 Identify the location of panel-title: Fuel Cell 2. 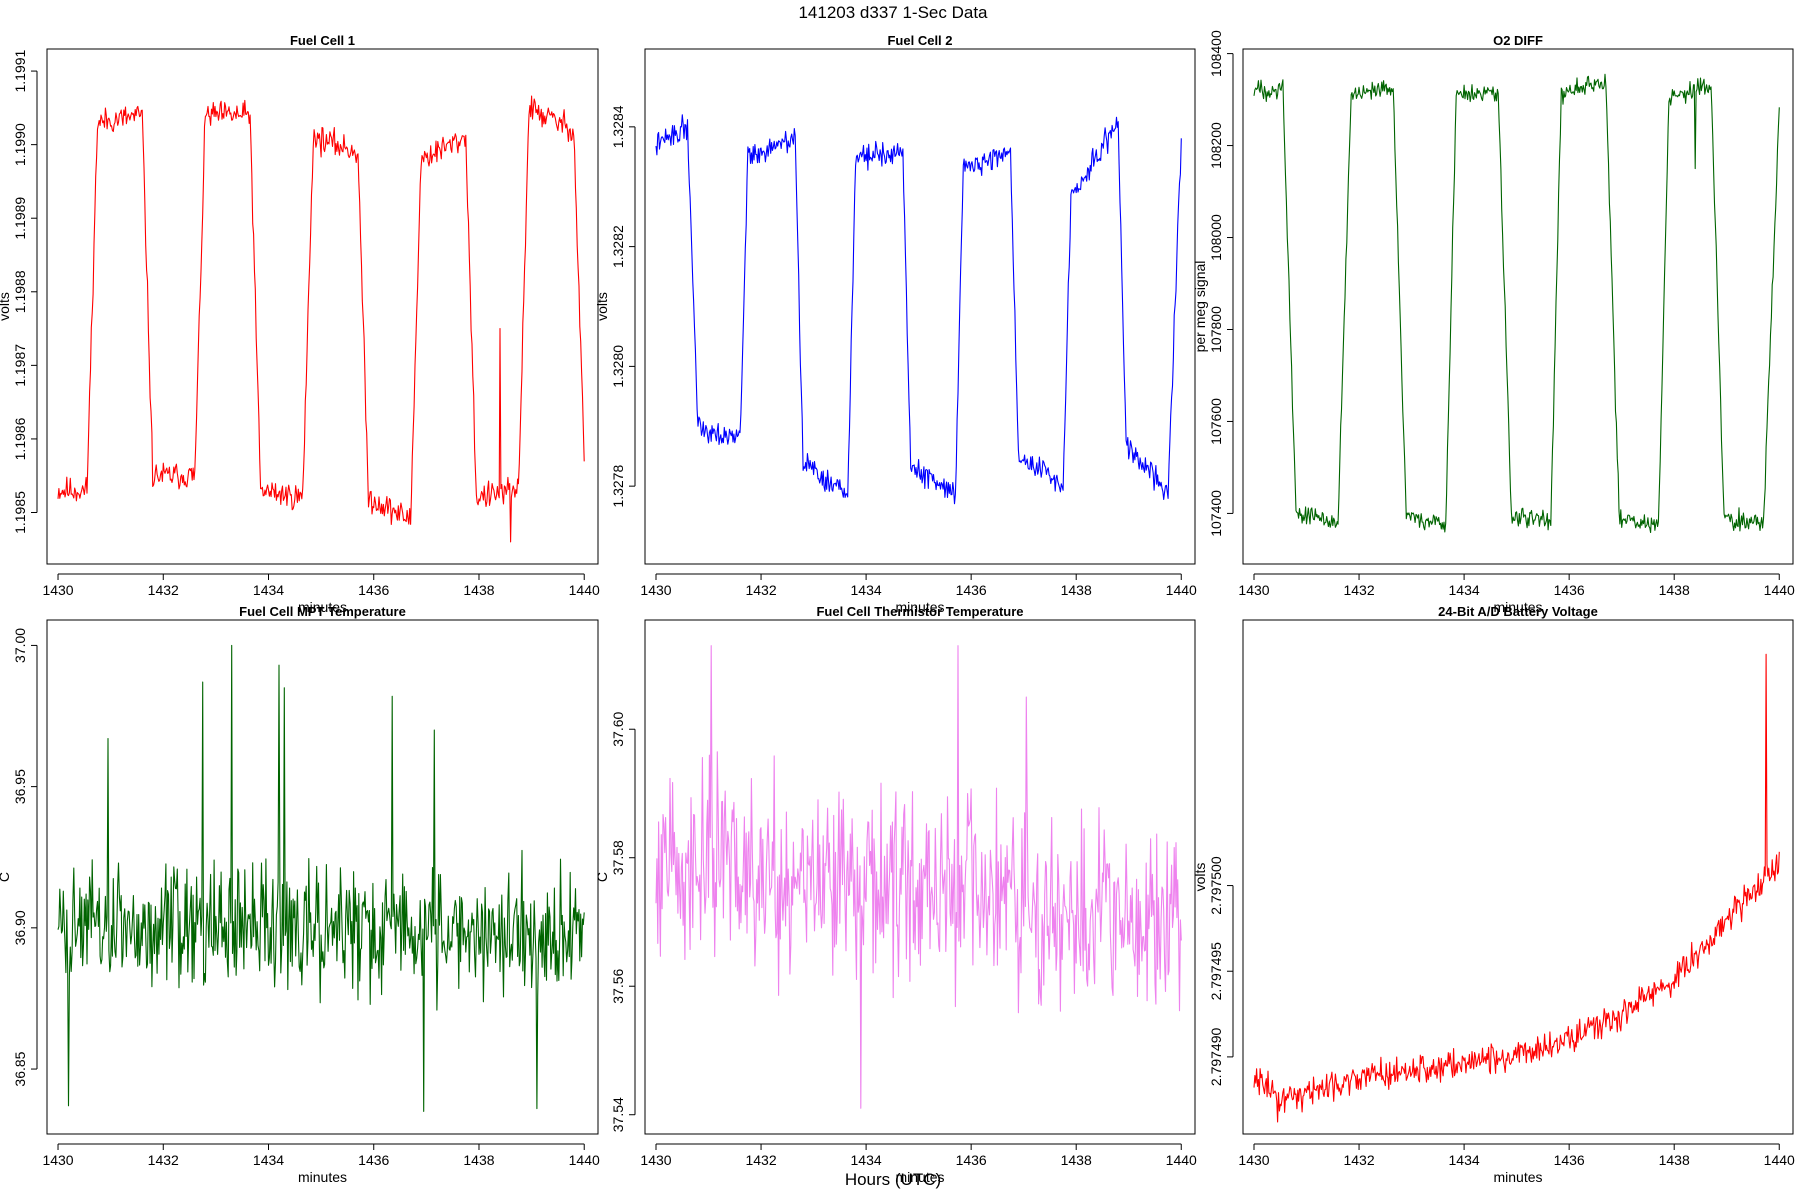
(919, 40).